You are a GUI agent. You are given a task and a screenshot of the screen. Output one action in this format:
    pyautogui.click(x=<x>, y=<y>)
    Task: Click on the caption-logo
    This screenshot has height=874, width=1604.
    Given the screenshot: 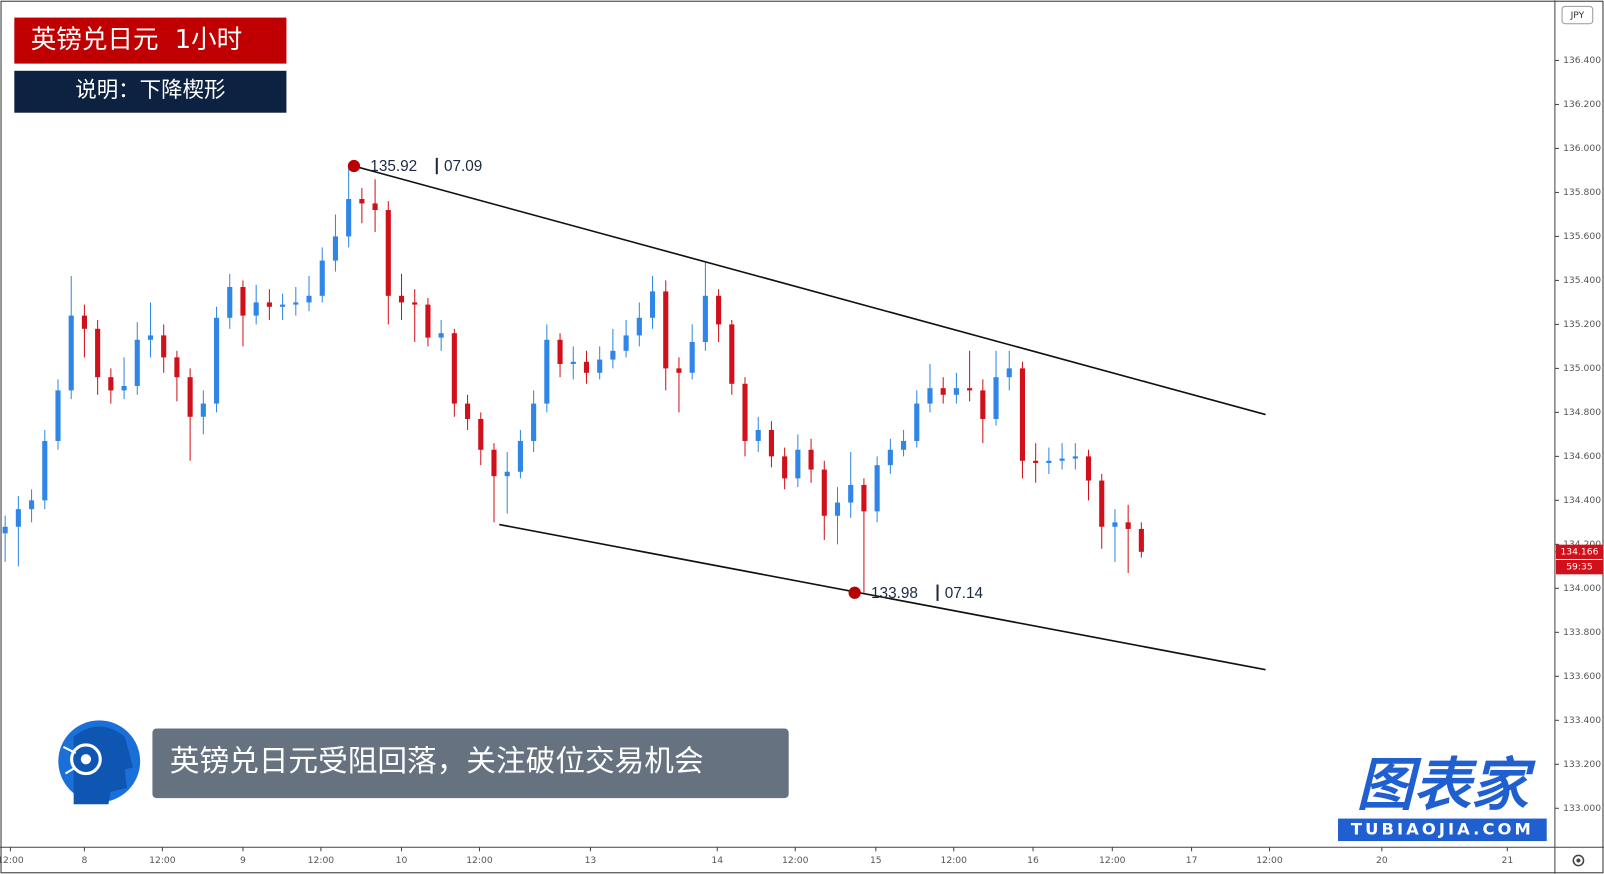 What is the action you would take?
    pyautogui.click(x=99, y=762)
    